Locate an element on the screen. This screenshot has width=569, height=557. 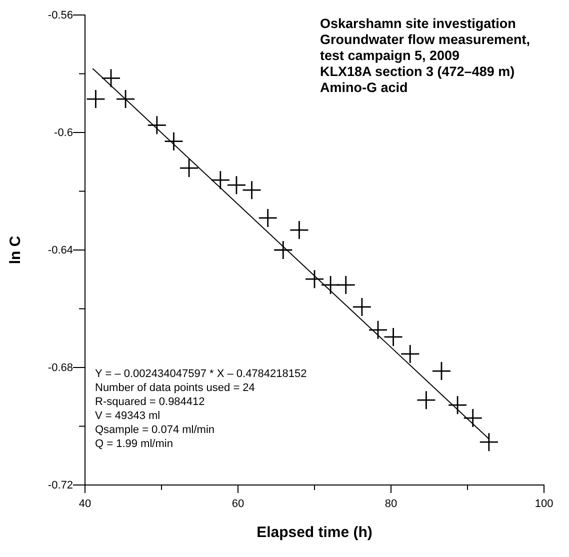
x-tick-label: 60 is located at coordinates (238, 504).